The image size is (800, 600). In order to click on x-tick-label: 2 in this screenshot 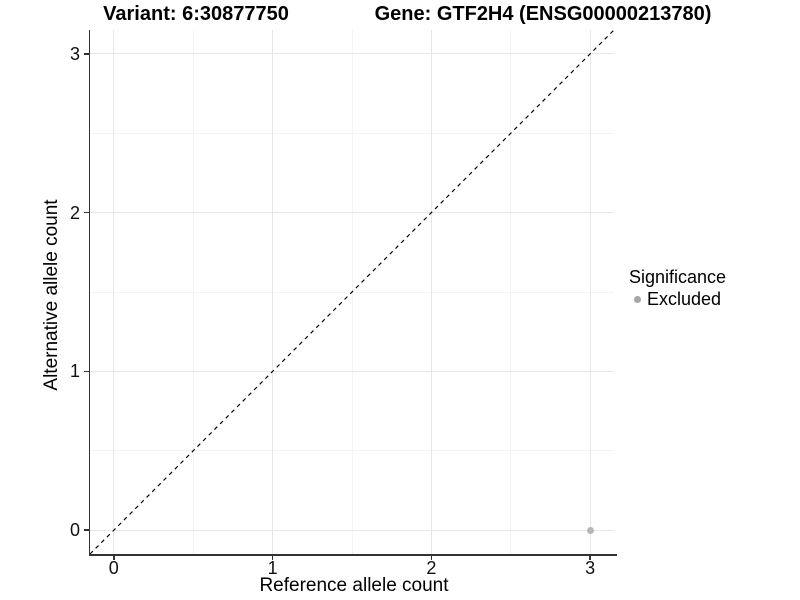, I will do `click(431, 568)`.